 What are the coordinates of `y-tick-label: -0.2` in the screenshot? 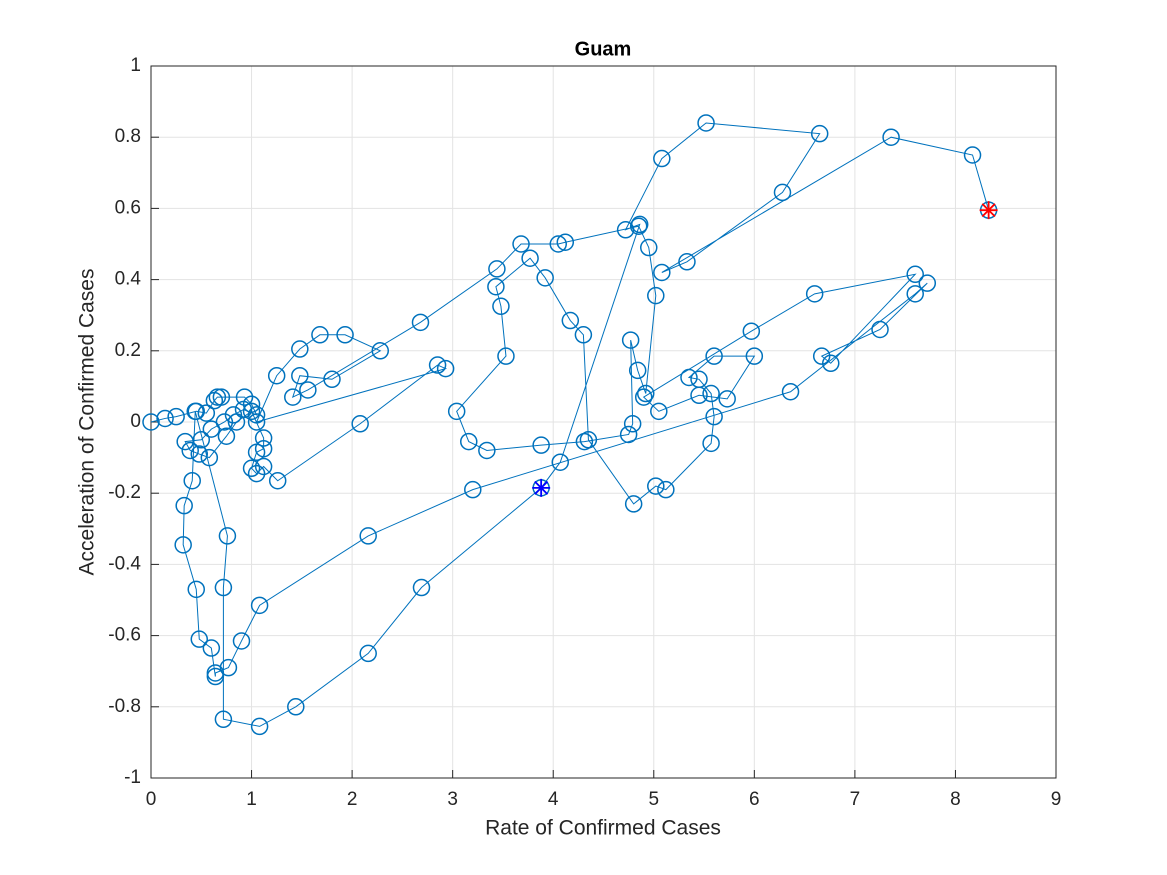 It's located at (124, 492).